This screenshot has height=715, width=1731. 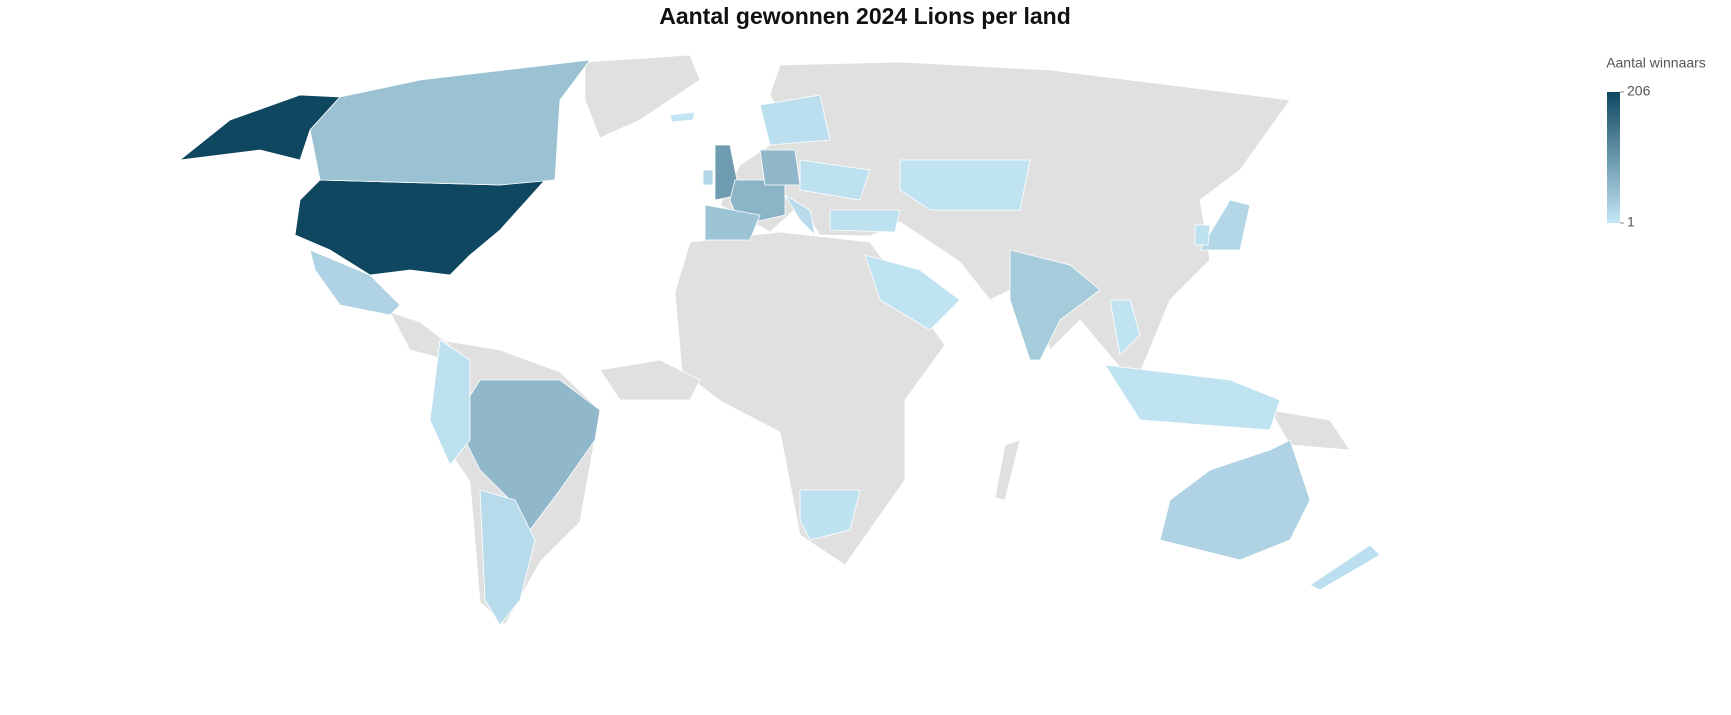 I want to click on chart-title: Aantal gewonnen 2024 Lions per land, so click(x=865, y=16).